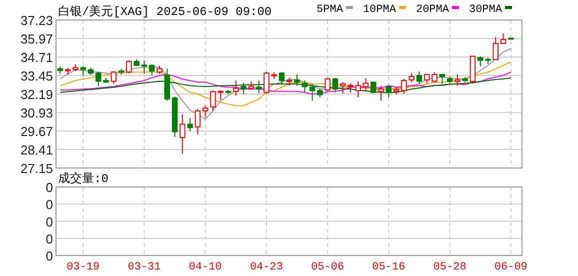 The image size is (578, 276). I want to click on category-label: 05-06, so click(327, 268).